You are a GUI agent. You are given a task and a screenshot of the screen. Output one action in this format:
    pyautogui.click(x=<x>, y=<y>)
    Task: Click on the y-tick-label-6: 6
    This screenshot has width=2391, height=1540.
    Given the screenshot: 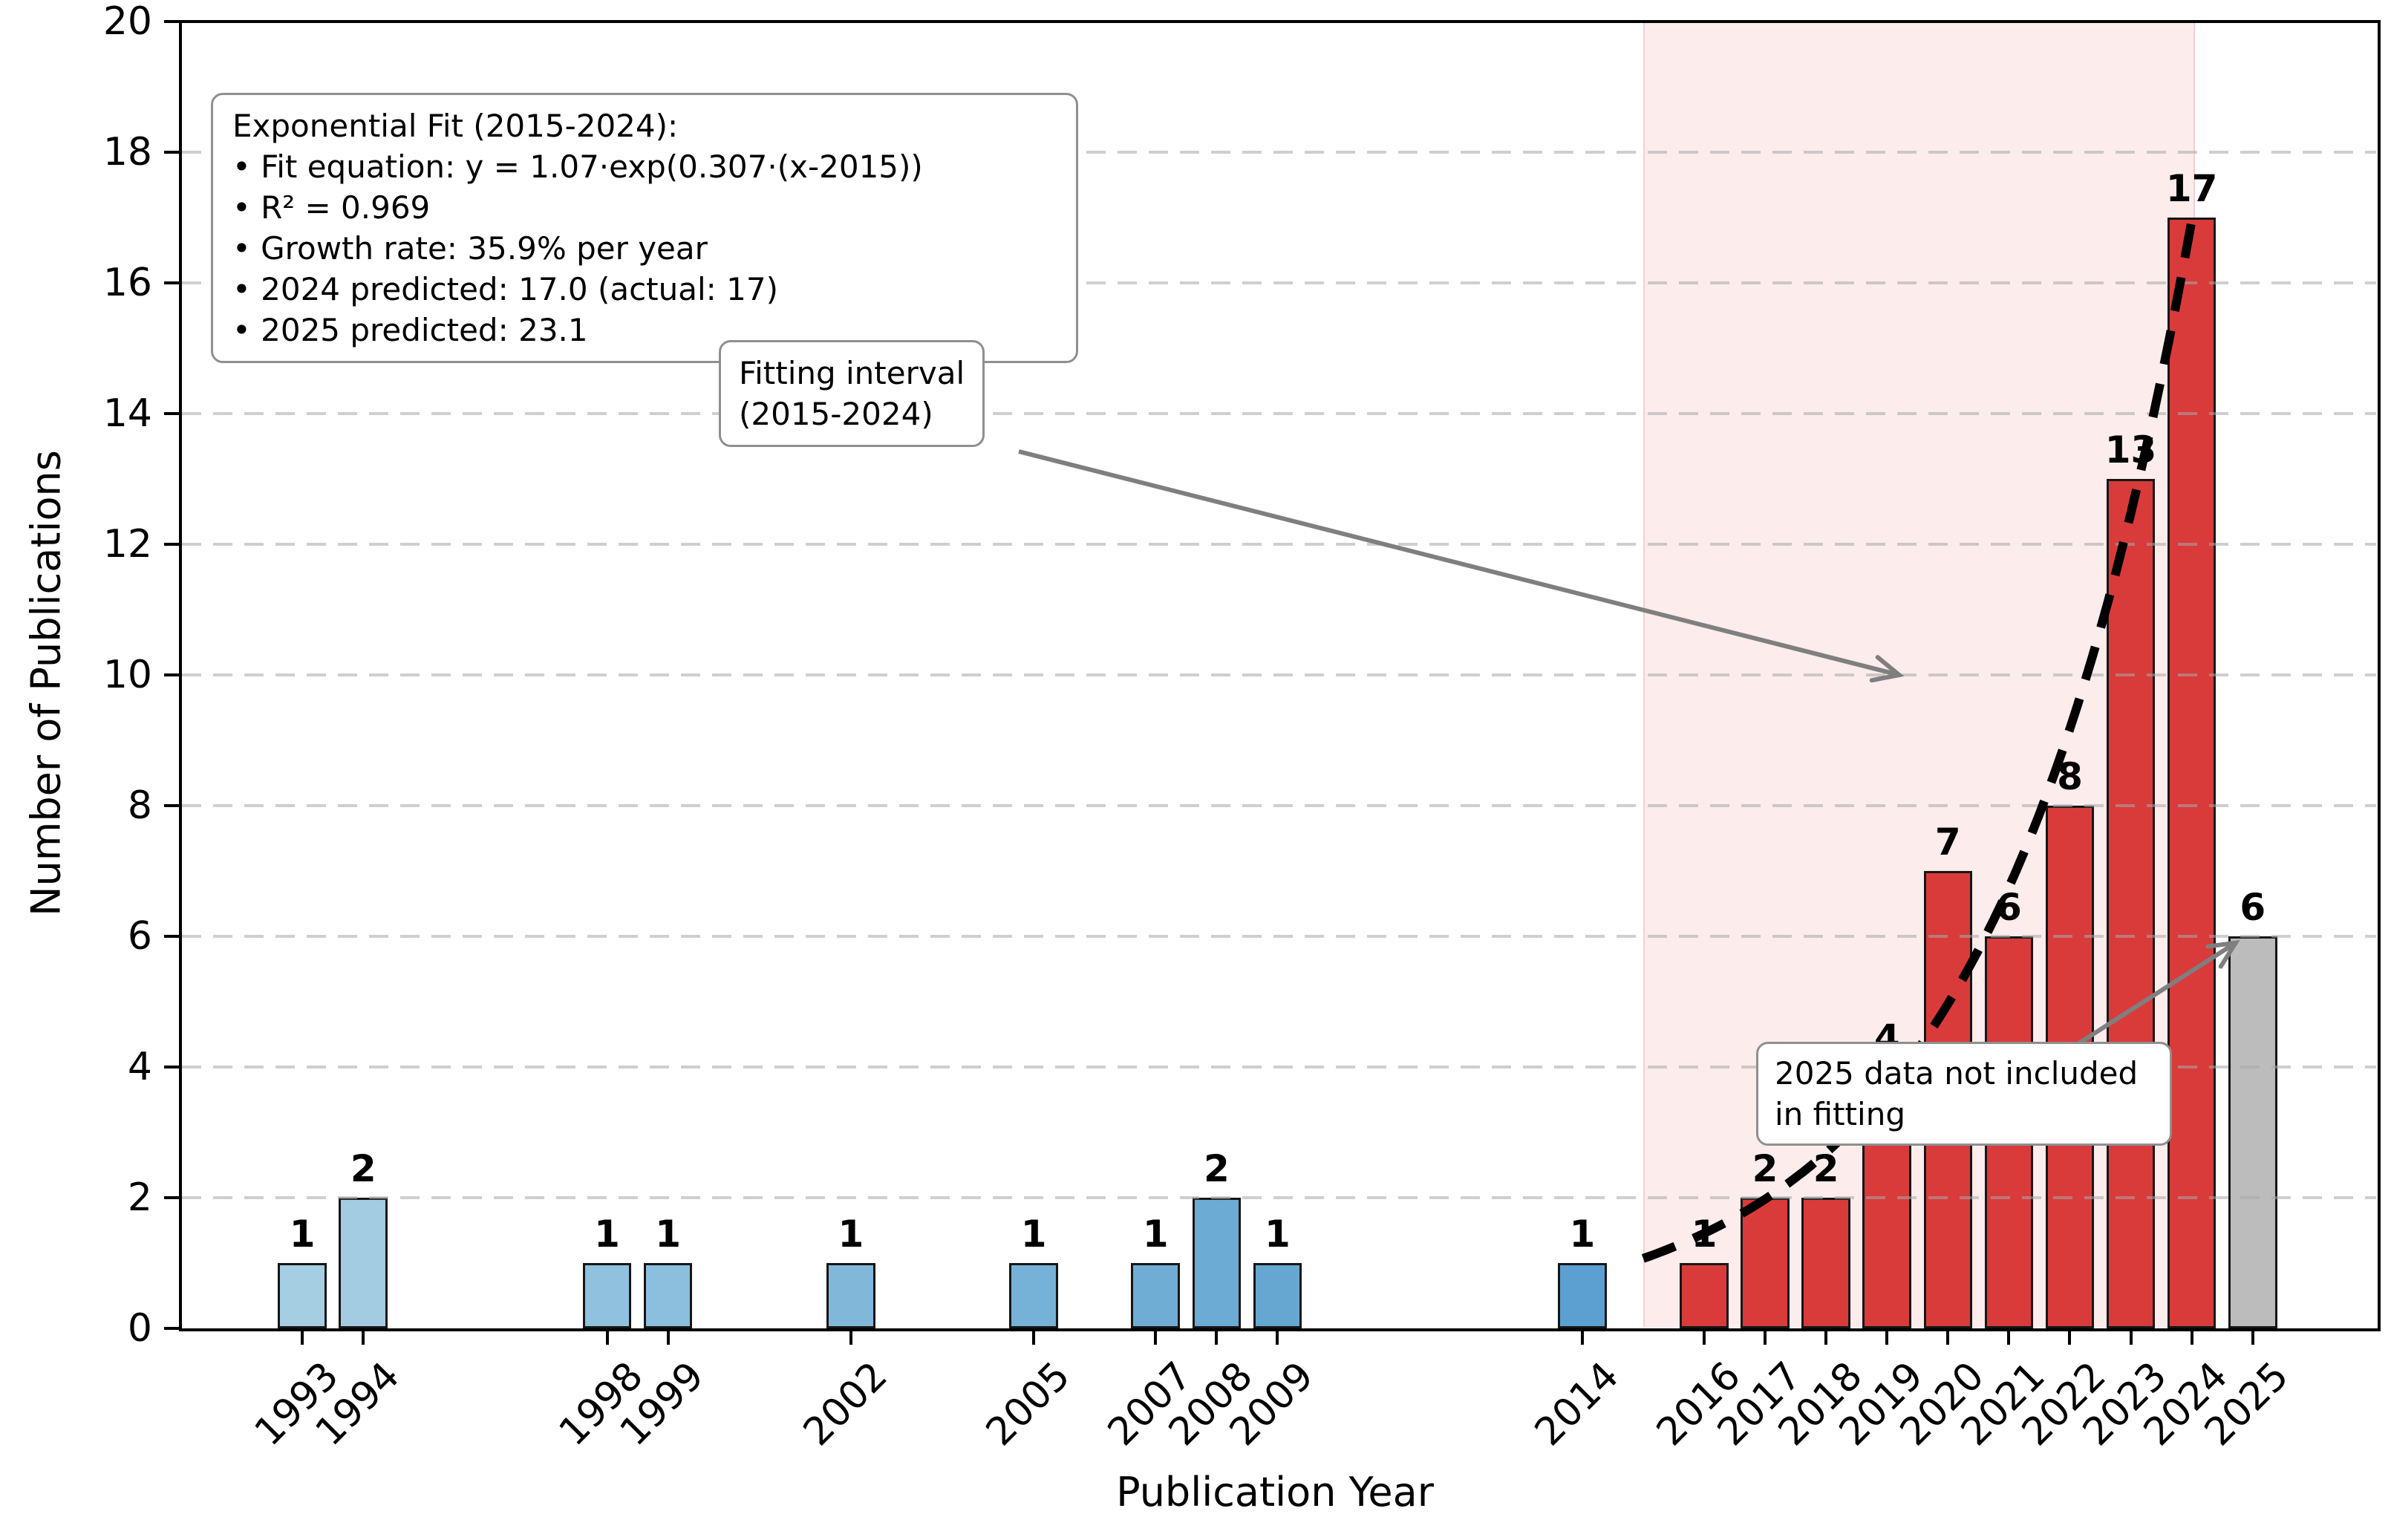 What is the action you would take?
    pyautogui.click(x=140, y=937)
    